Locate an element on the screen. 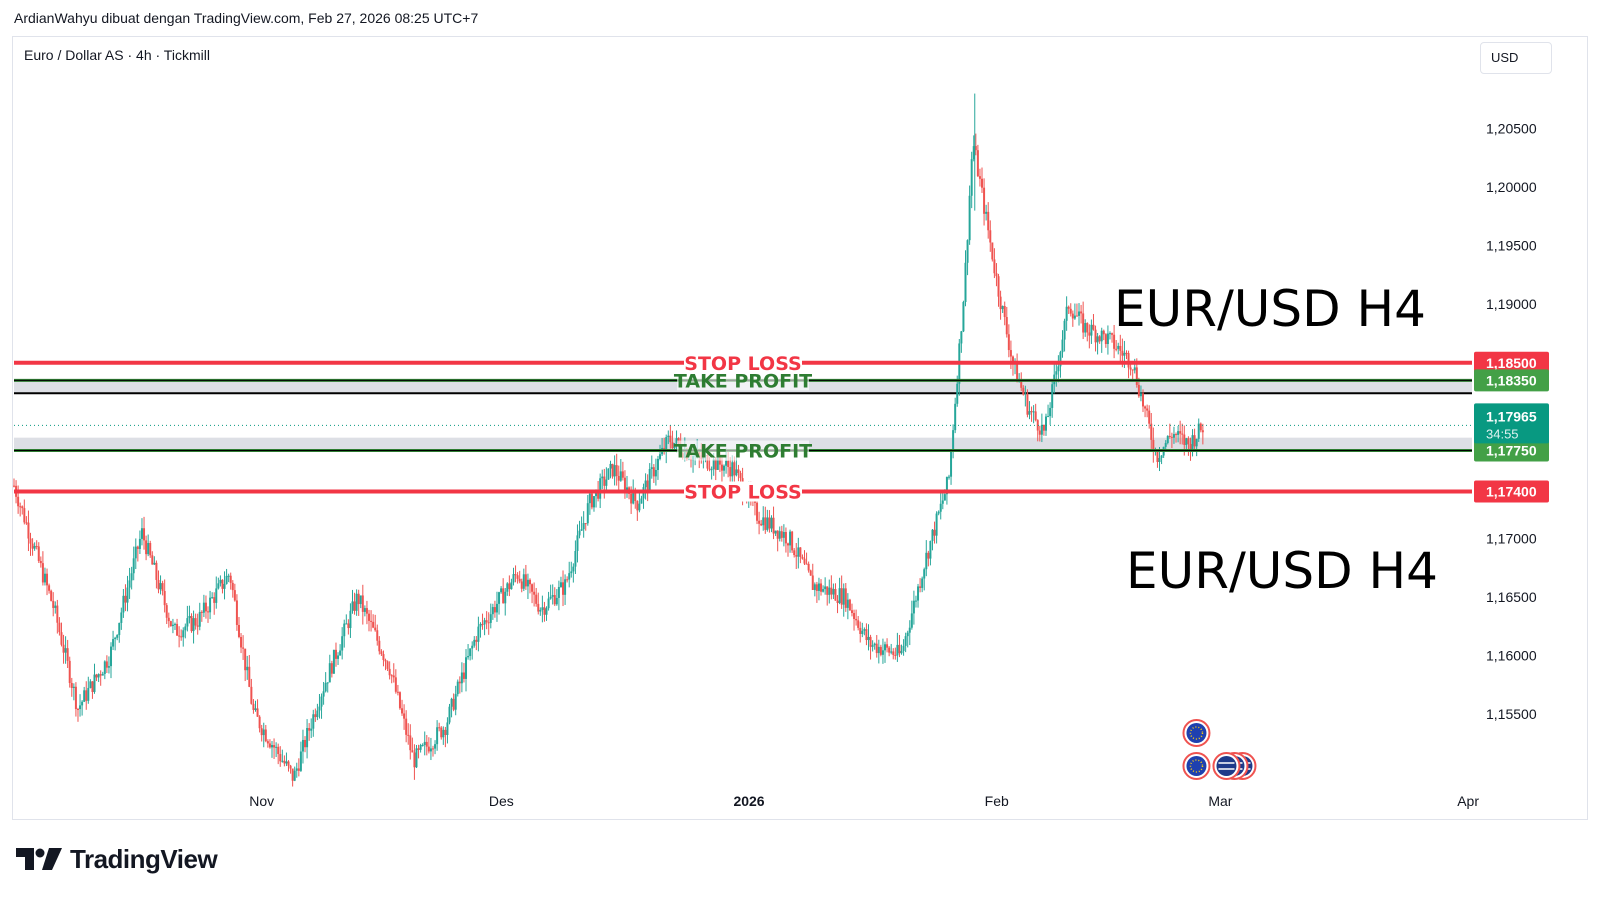 The width and height of the screenshot is (1600, 916). symbol-title: Euro / Dollar AS · 4h · Tickmill is located at coordinates (117, 55).